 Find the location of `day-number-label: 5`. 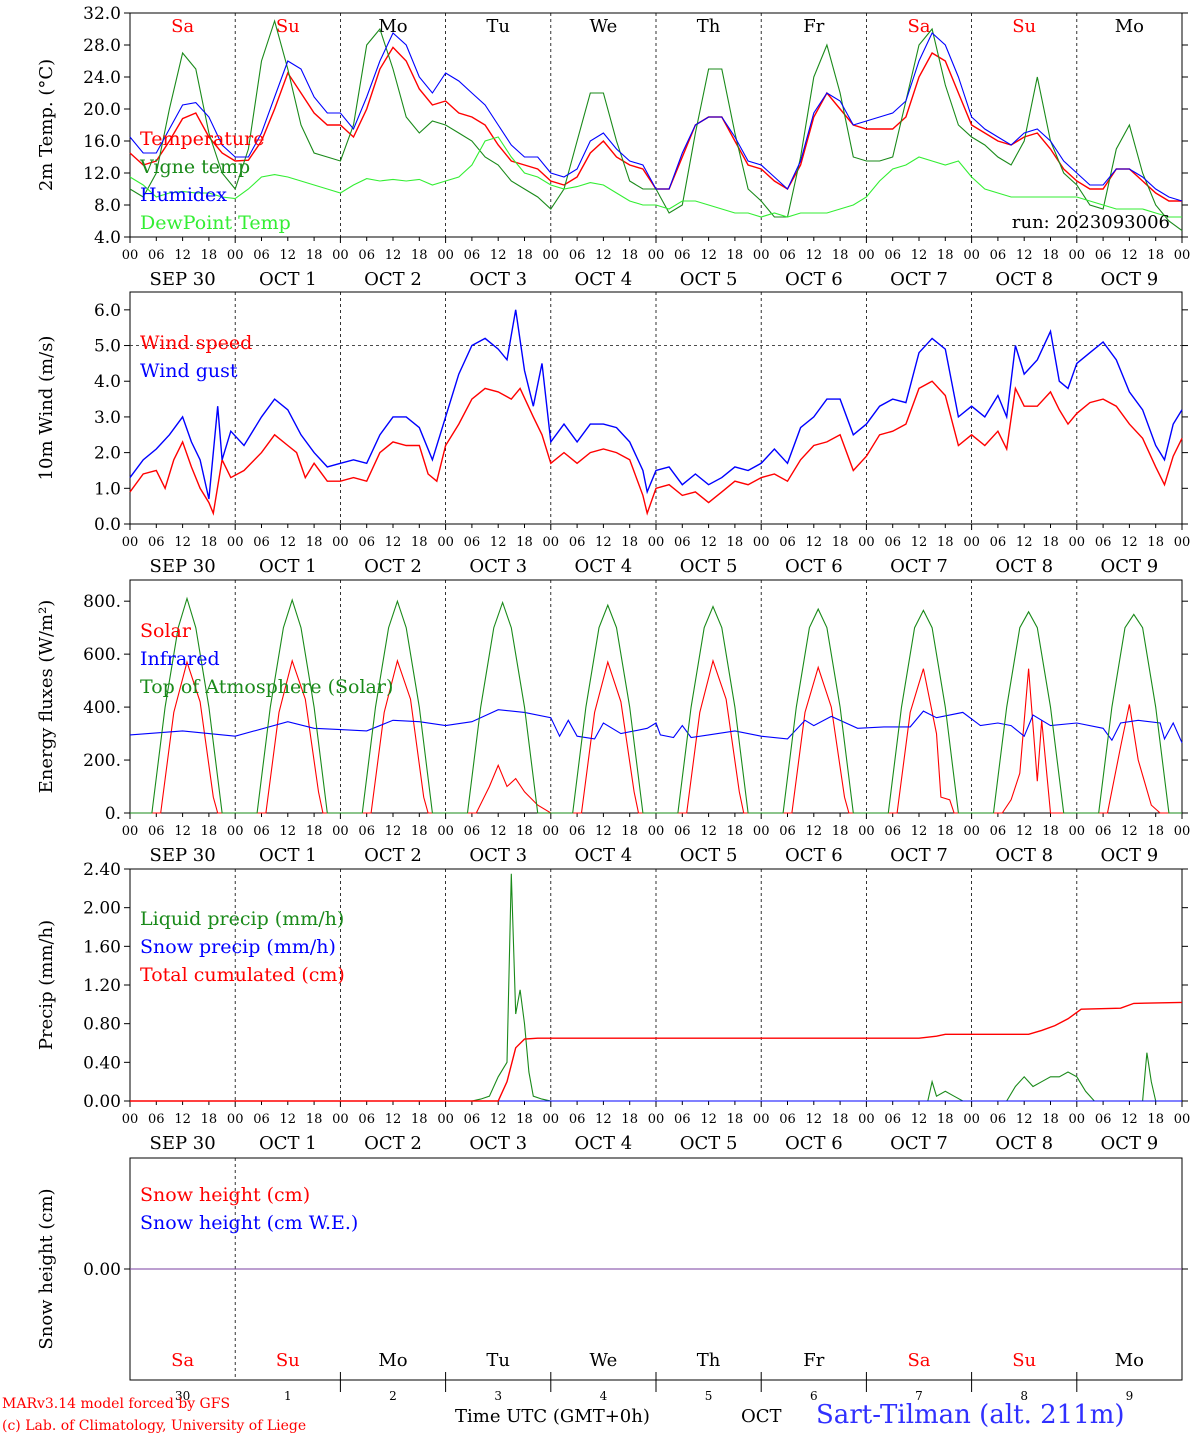

day-number-label: 5 is located at coordinates (709, 1396).